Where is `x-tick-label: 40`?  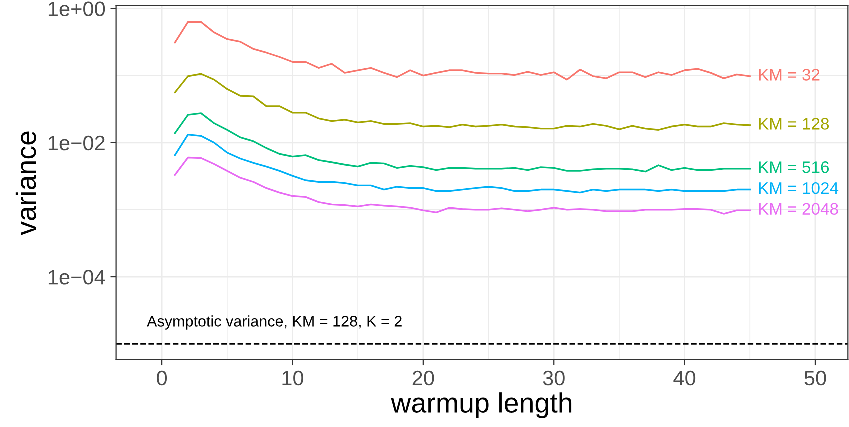
x-tick-label: 40 is located at coordinates (685, 378).